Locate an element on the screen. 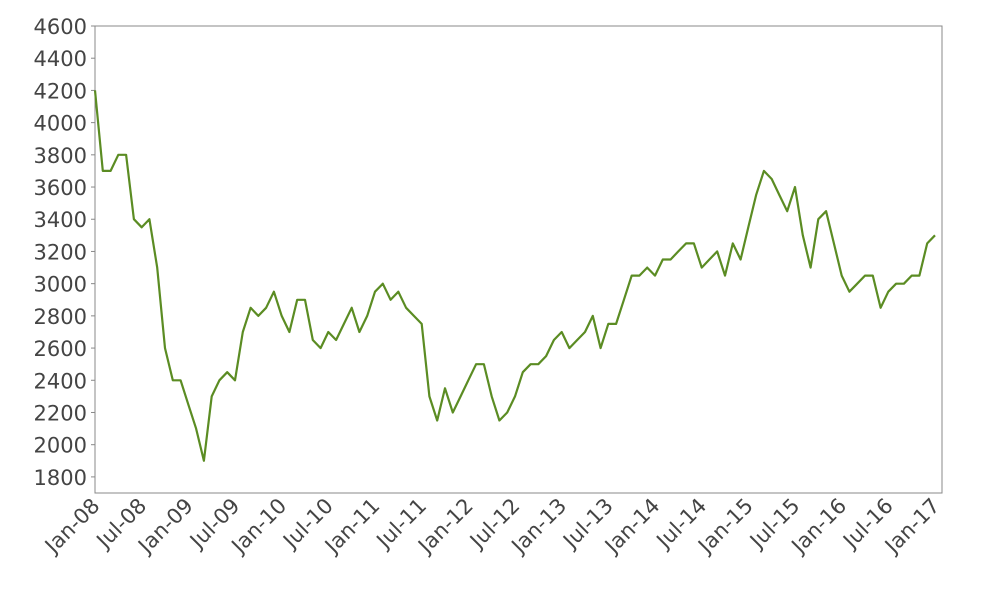 This screenshot has height=604, width=1000. y-tick-label: 2600 is located at coordinates (60, 349).